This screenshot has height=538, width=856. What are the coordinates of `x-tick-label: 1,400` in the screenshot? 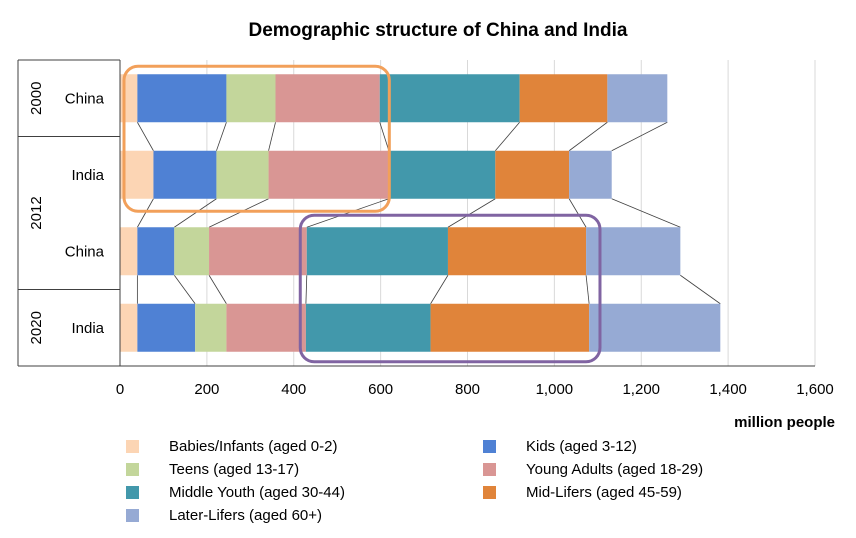 It's located at (728, 389).